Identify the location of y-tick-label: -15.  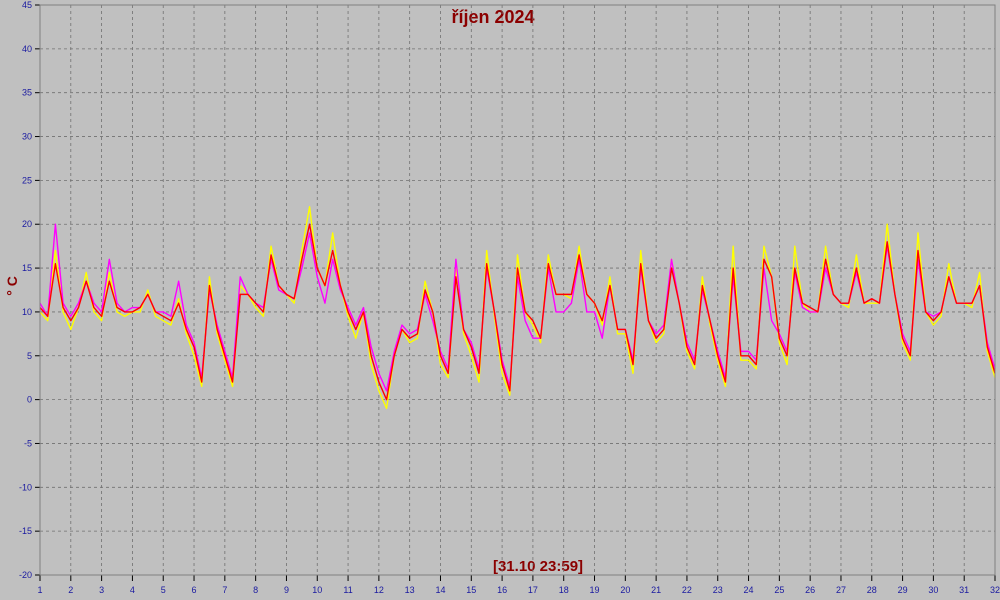
(25, 531).